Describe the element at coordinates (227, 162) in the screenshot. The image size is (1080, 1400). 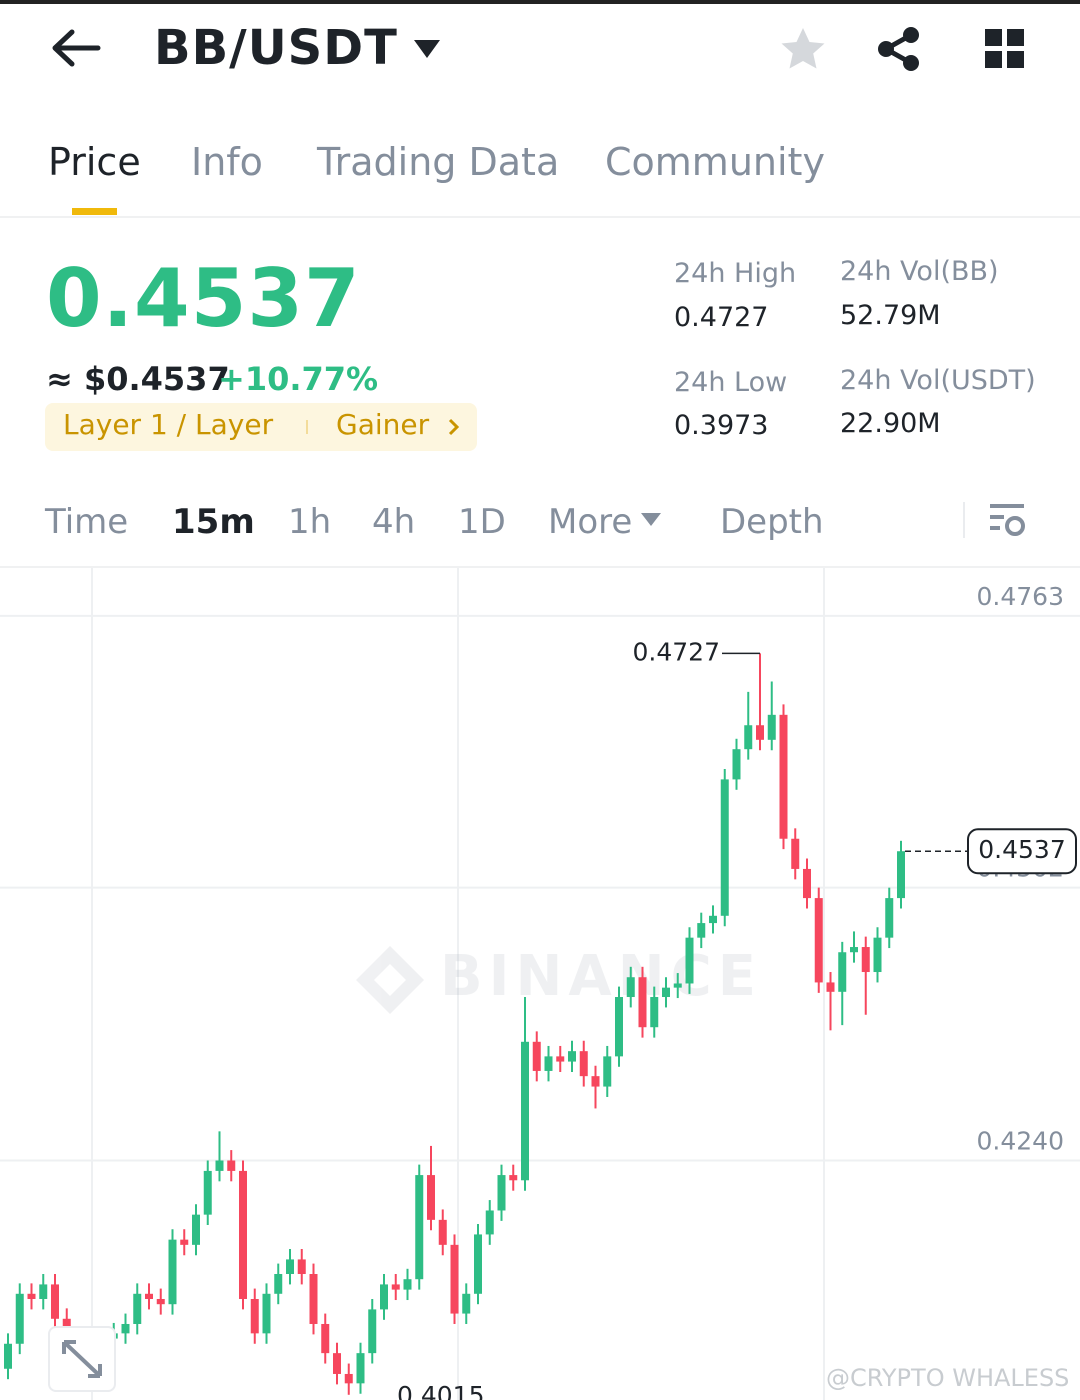
I see `tab: Info` at that location.